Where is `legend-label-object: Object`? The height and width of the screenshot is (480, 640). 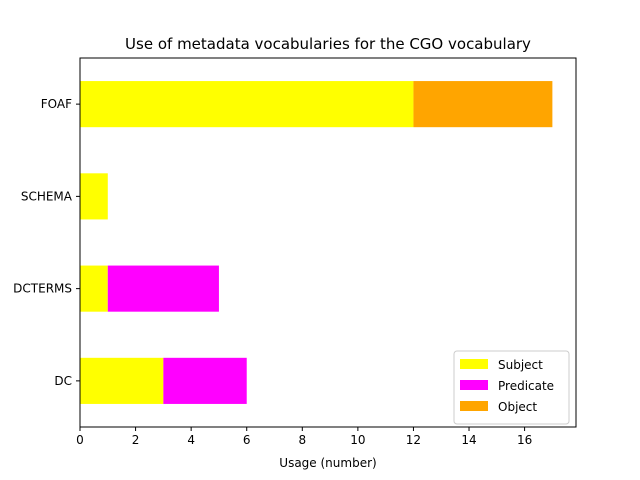
legend-label-object: Object is located at coordinates (517, 407).